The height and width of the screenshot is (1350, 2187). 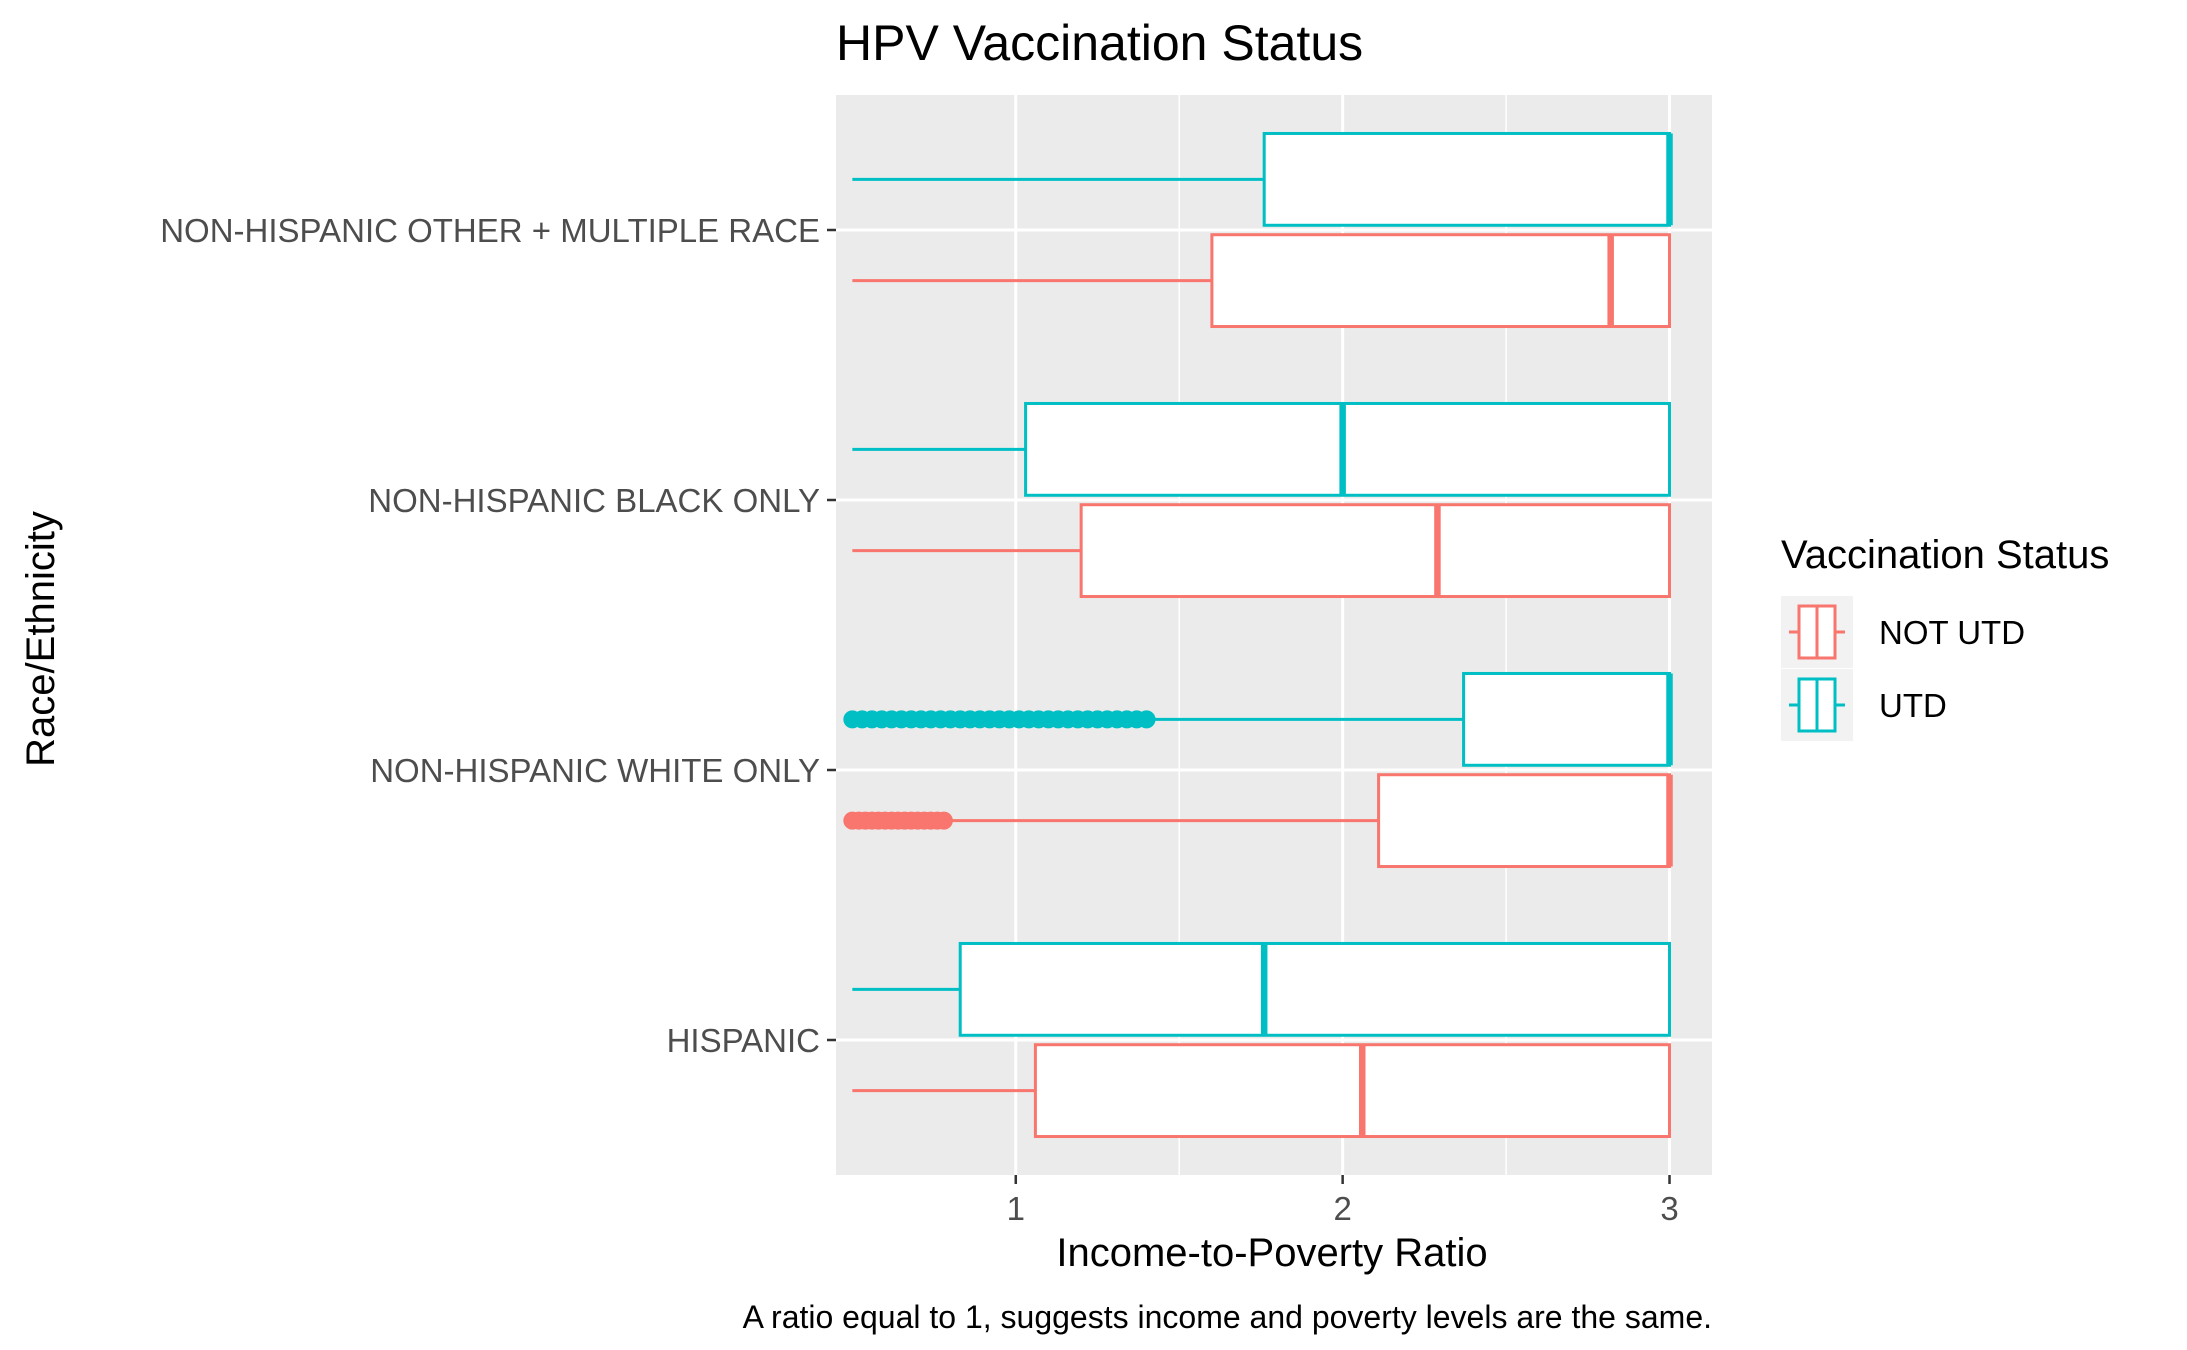 I want to click on x-tick-label-2: 2, so click(x=1342, y=1208).